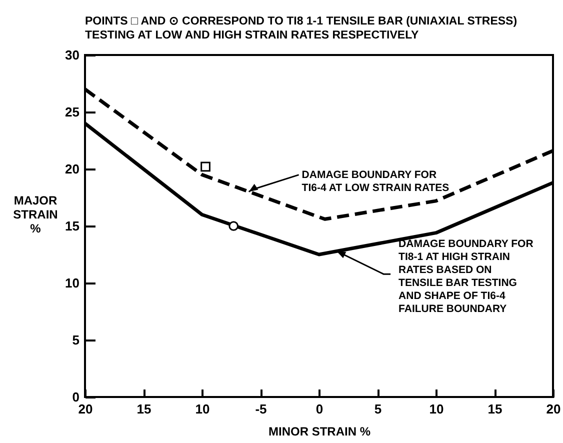  I want to click on y-tick-label: 20, so click(72, 169).